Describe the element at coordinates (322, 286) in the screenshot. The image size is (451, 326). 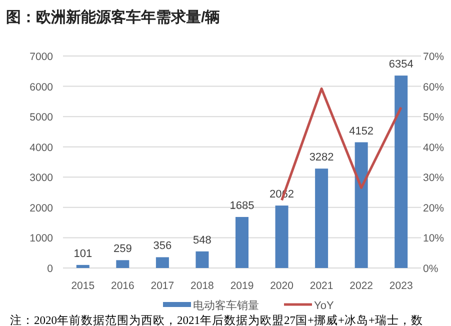
I see `x-tick-label: 2021` at that location.